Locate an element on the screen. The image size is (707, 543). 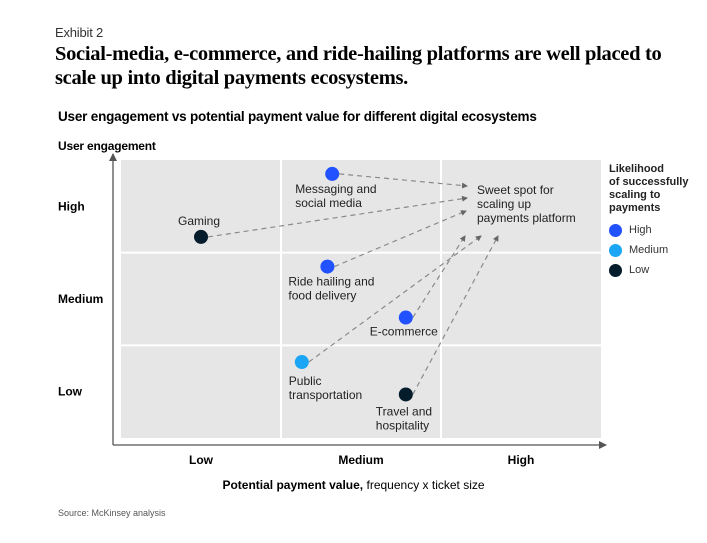
legend-label: Medium is located at coordinates (649, 250).